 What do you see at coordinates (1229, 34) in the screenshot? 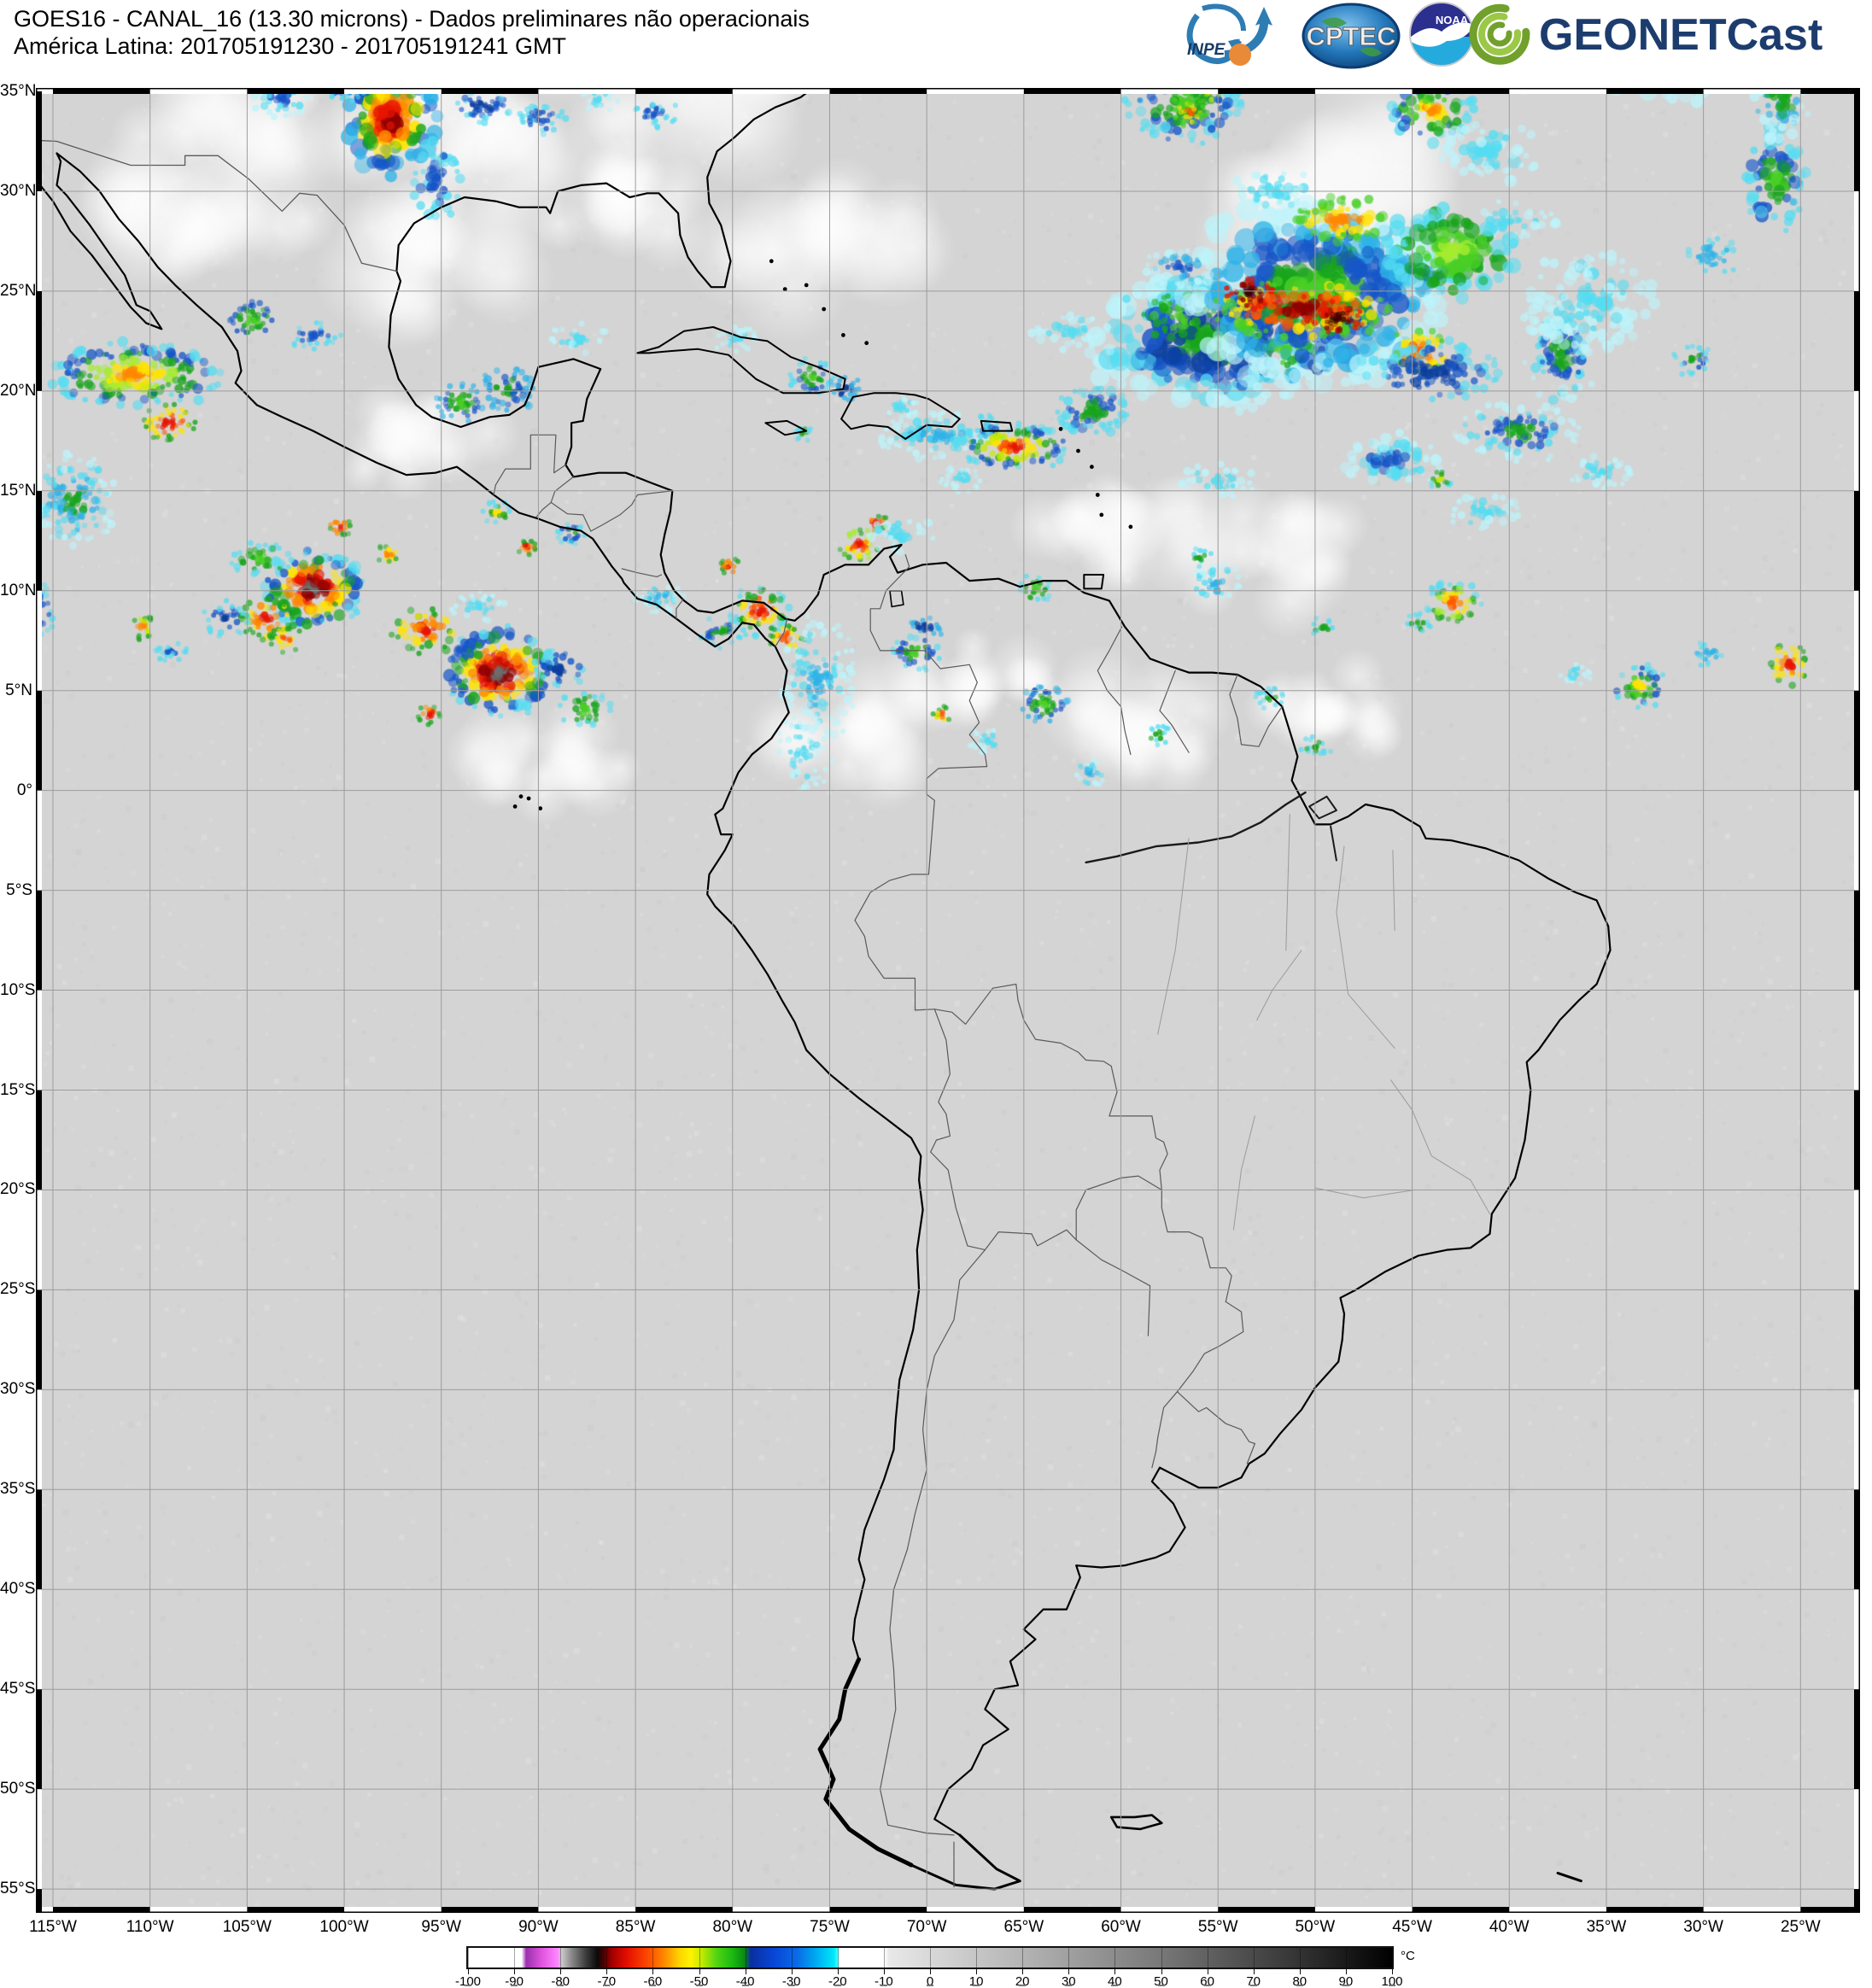
I see `inpe-logo-icon: INPE` at bounding box center [1229, 34].